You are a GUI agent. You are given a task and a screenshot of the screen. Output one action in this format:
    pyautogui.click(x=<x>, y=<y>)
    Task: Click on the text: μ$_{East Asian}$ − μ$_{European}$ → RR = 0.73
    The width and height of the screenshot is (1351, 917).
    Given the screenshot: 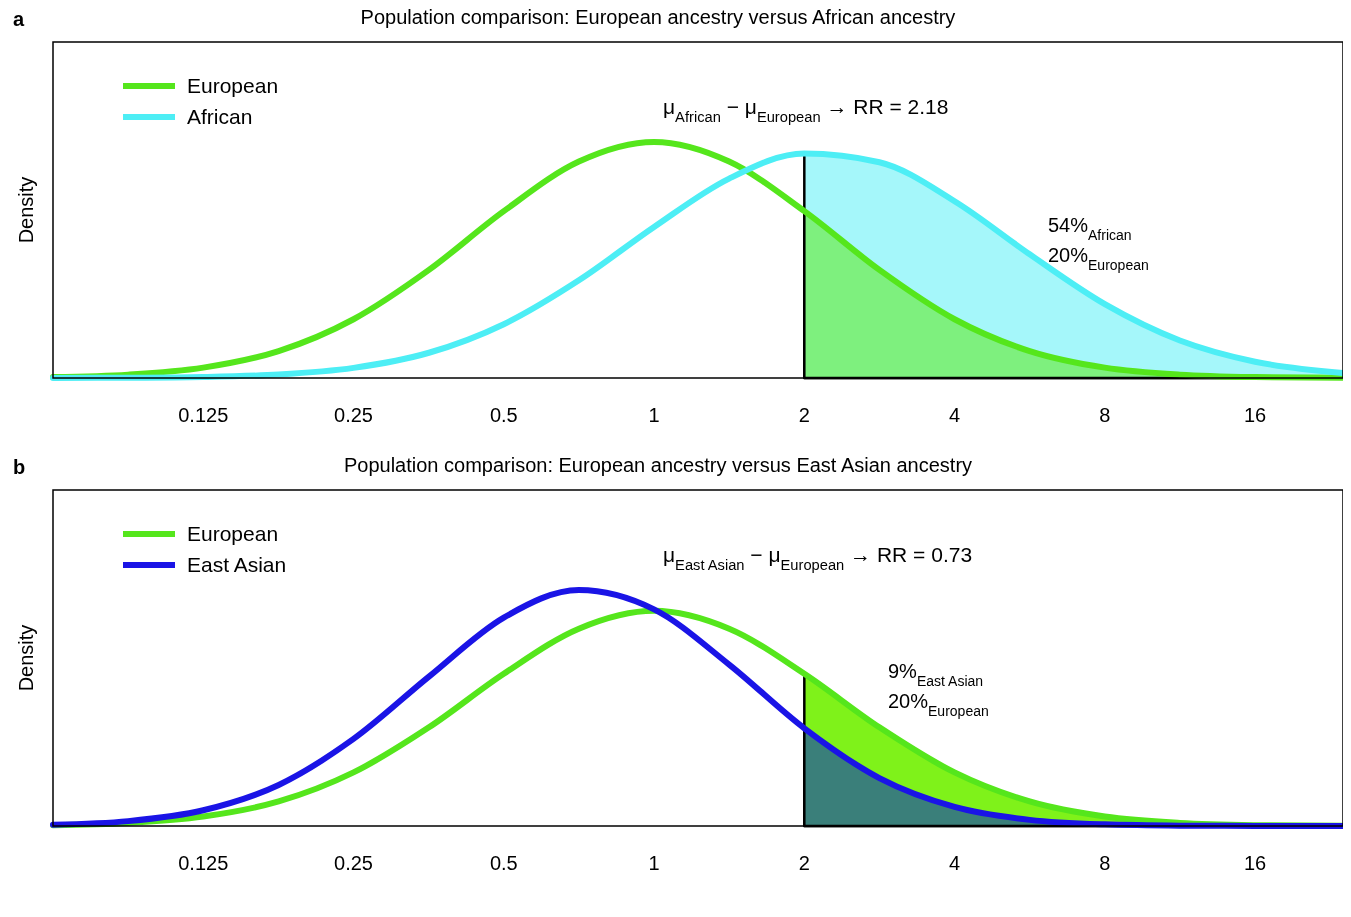 What is the action you would take?
    pyautogui.click(x=818, y=558)
    